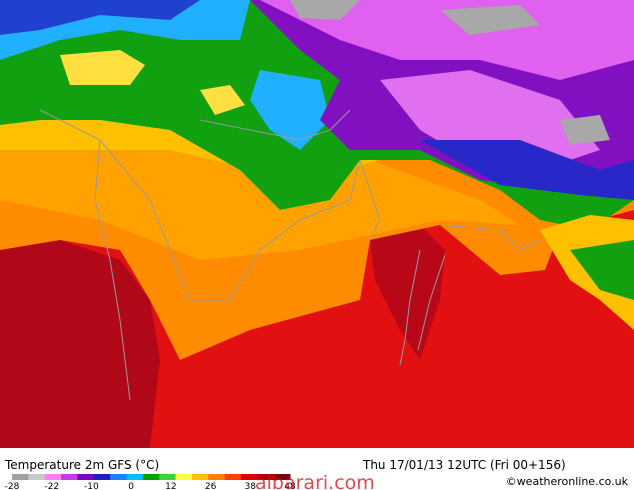 This screenshot has width=634, height=490. What do you see at coordinates (81, 465) in the screenshot?
I see `map-title: Temperature 2m GFS (°C)` at bounding box center [81, 465].